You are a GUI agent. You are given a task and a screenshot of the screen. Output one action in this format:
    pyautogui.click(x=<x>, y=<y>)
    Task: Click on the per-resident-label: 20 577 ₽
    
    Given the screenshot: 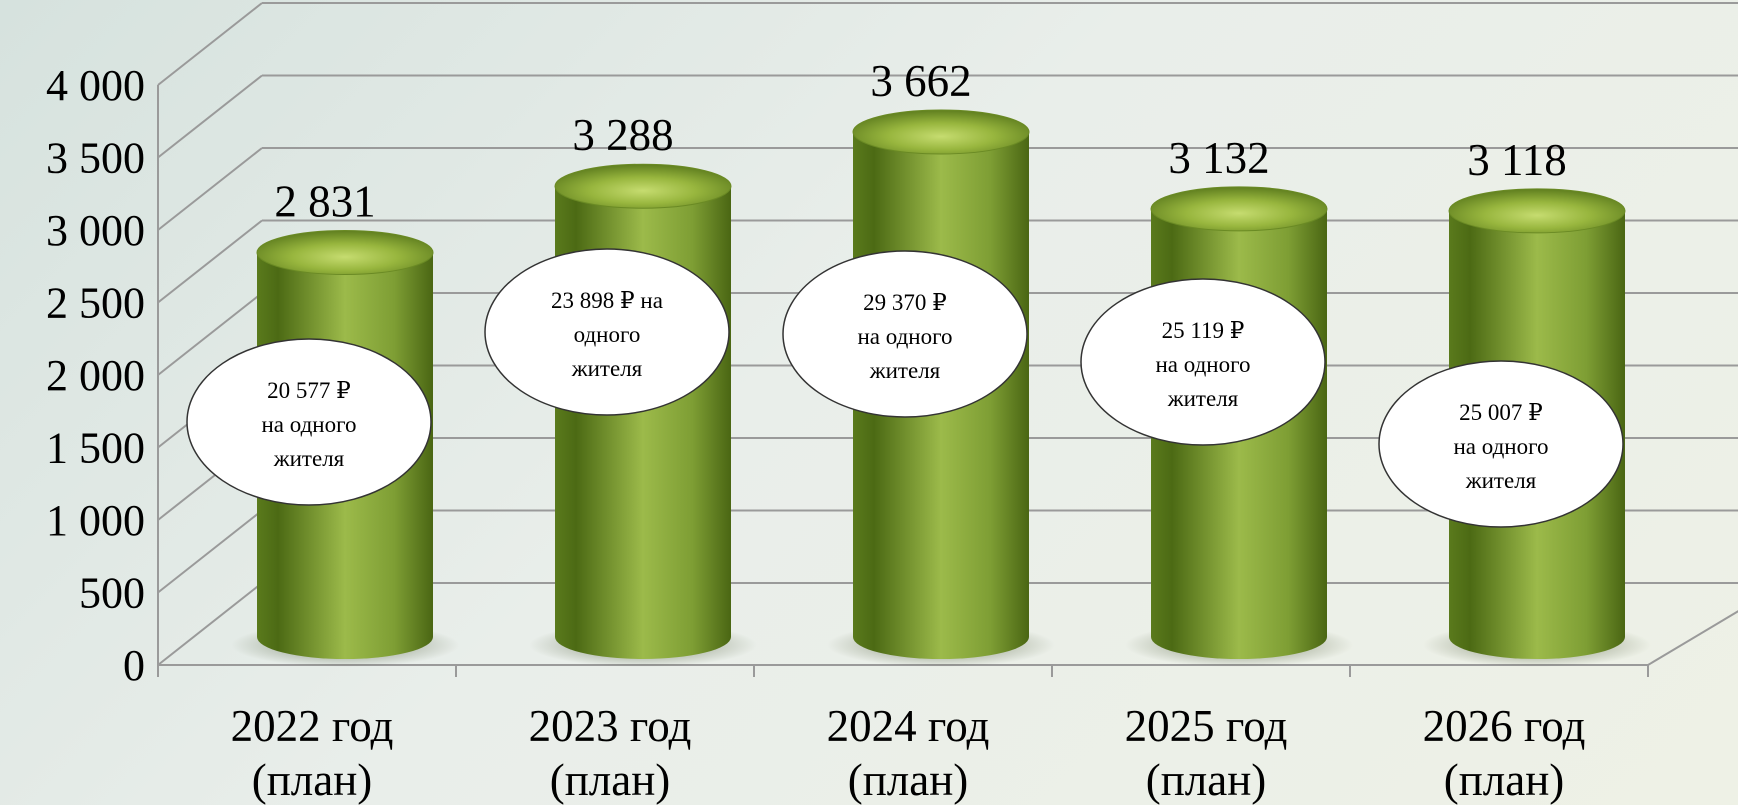 What is the action you would take?
    pyautogui.click(x=309, y=390)
    